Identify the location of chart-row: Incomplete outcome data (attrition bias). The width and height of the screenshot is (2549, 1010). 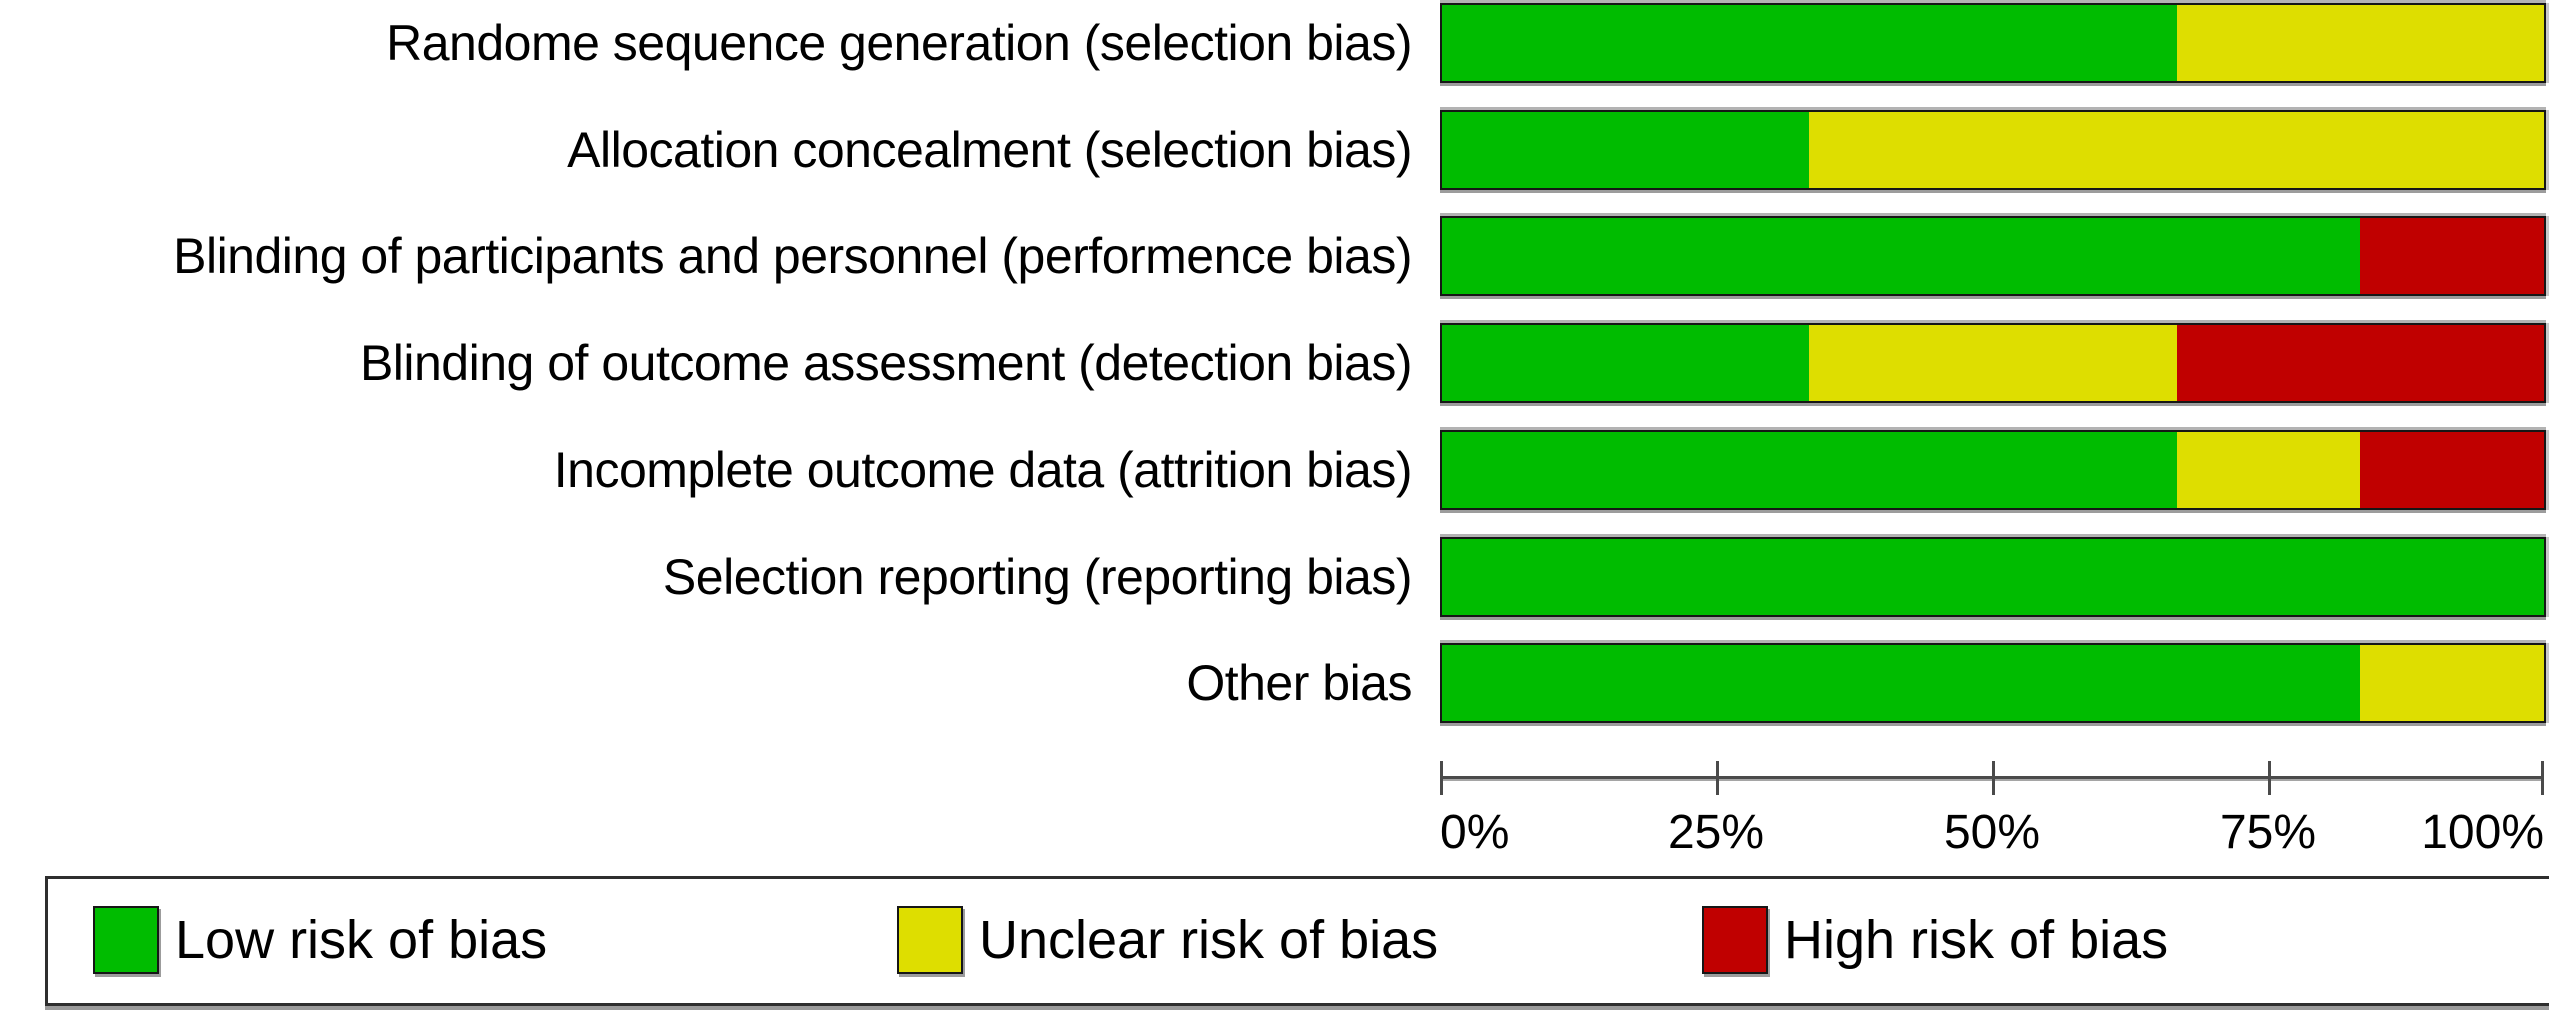
(1274, 470).